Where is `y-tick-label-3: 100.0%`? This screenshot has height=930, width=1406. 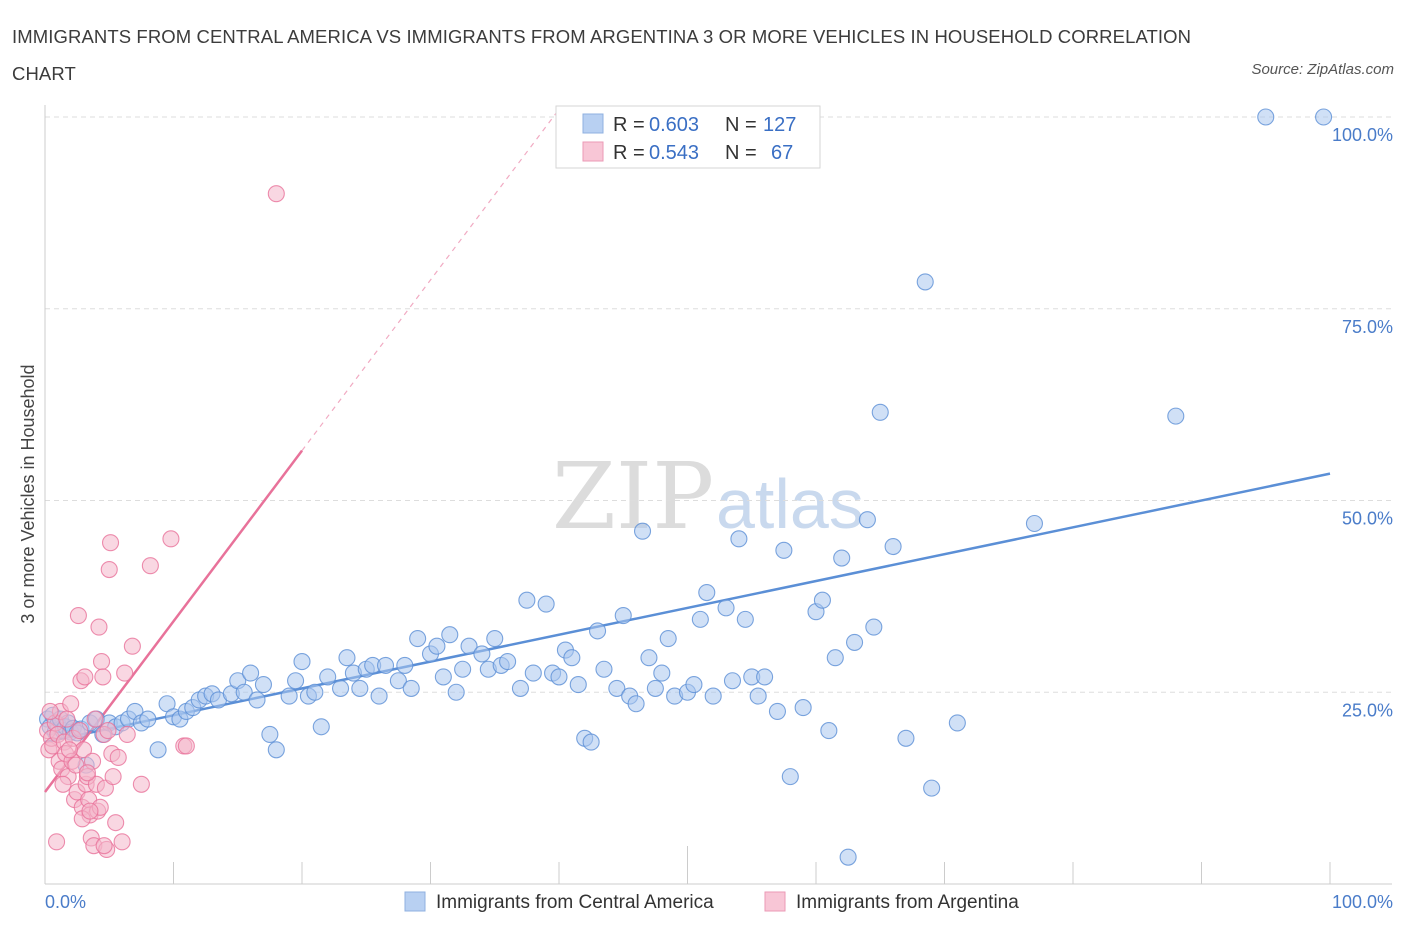 y-tick-label-3: 100.0% is located at coordinates (1362, 135).